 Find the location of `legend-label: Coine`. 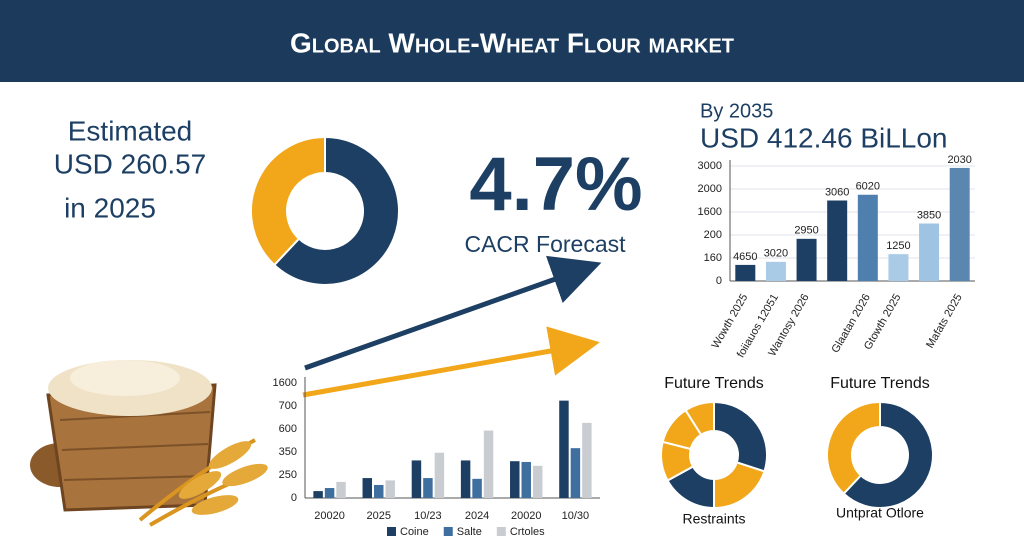

legend-label: Coine is located at coordinates (414, 532).